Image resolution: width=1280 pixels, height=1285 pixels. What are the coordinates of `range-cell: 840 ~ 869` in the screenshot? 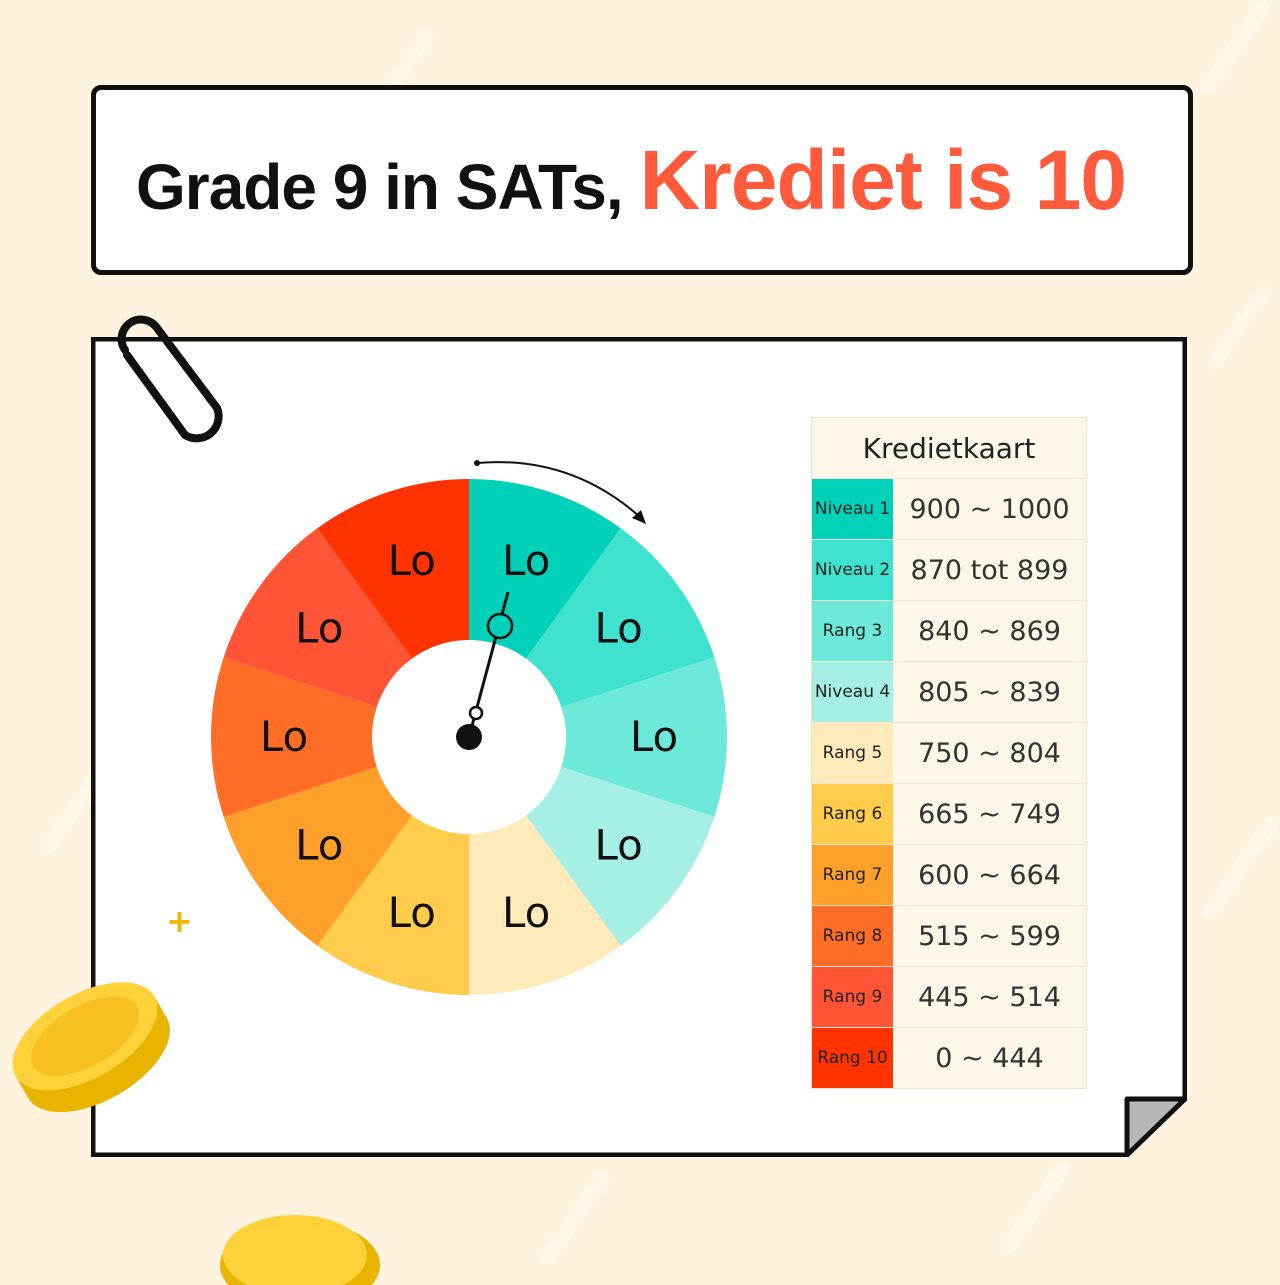 It's located at (989, 631).